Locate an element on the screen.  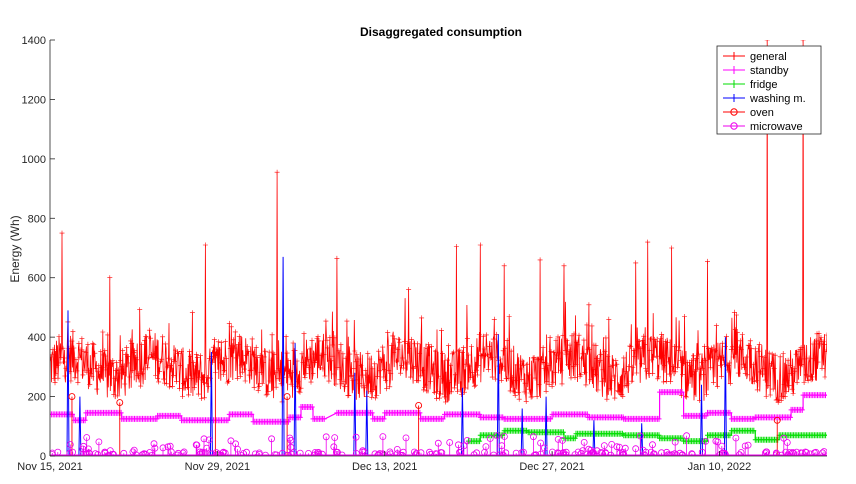
x-tick-label: Dec 27, 2021 is located at coordinates (551, 467).